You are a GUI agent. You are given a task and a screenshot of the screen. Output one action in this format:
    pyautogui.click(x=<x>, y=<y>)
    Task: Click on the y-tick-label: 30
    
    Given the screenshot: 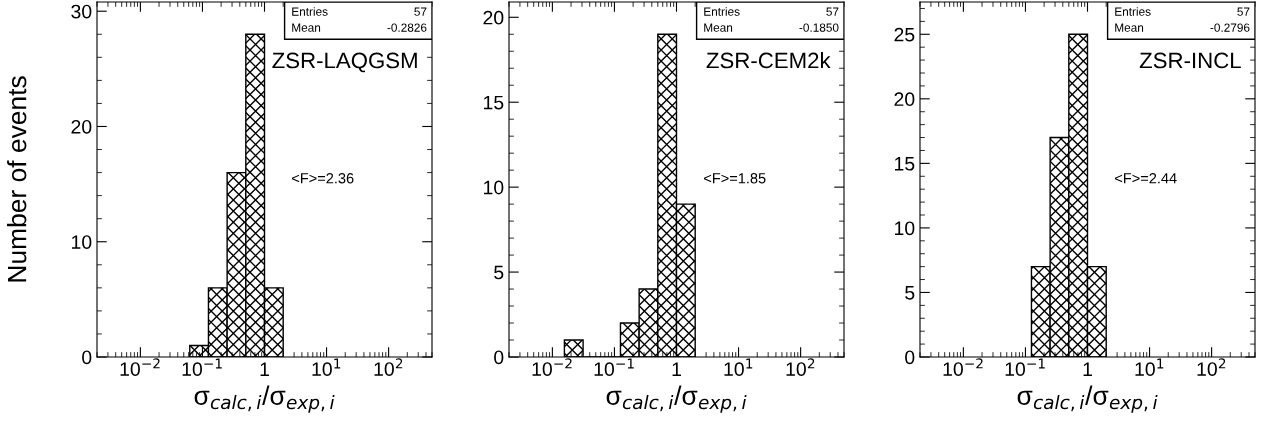 What is the action you would take?
    pyautogui.click(x=81, y=11)
    